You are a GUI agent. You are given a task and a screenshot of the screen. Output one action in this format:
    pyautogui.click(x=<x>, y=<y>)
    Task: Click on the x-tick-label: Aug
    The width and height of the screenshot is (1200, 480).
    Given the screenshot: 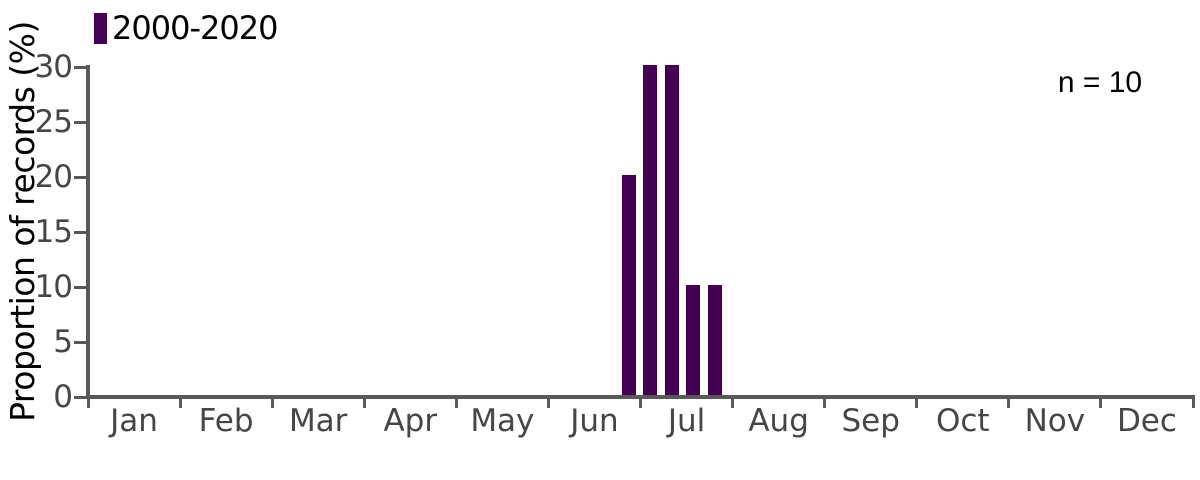 What is the action you would take?
    pyautogui.click(x=778, y=421)
    